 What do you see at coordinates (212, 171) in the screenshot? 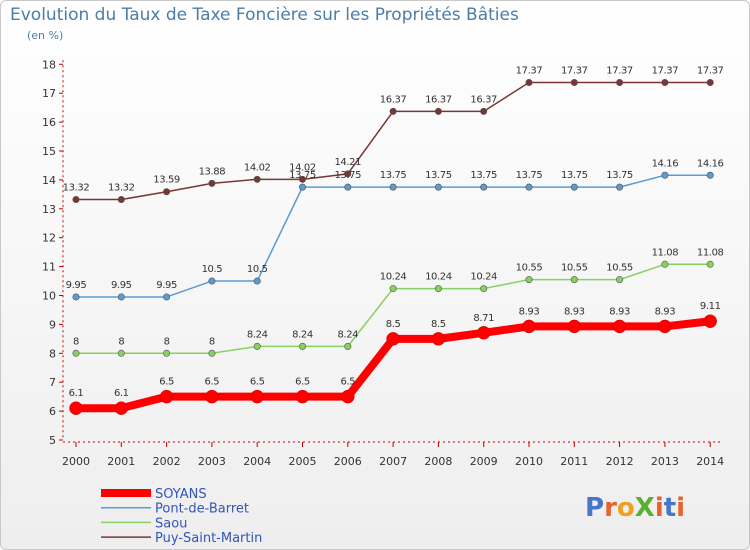
I see `data-label: 13.88` at bounding box center [212, 171].